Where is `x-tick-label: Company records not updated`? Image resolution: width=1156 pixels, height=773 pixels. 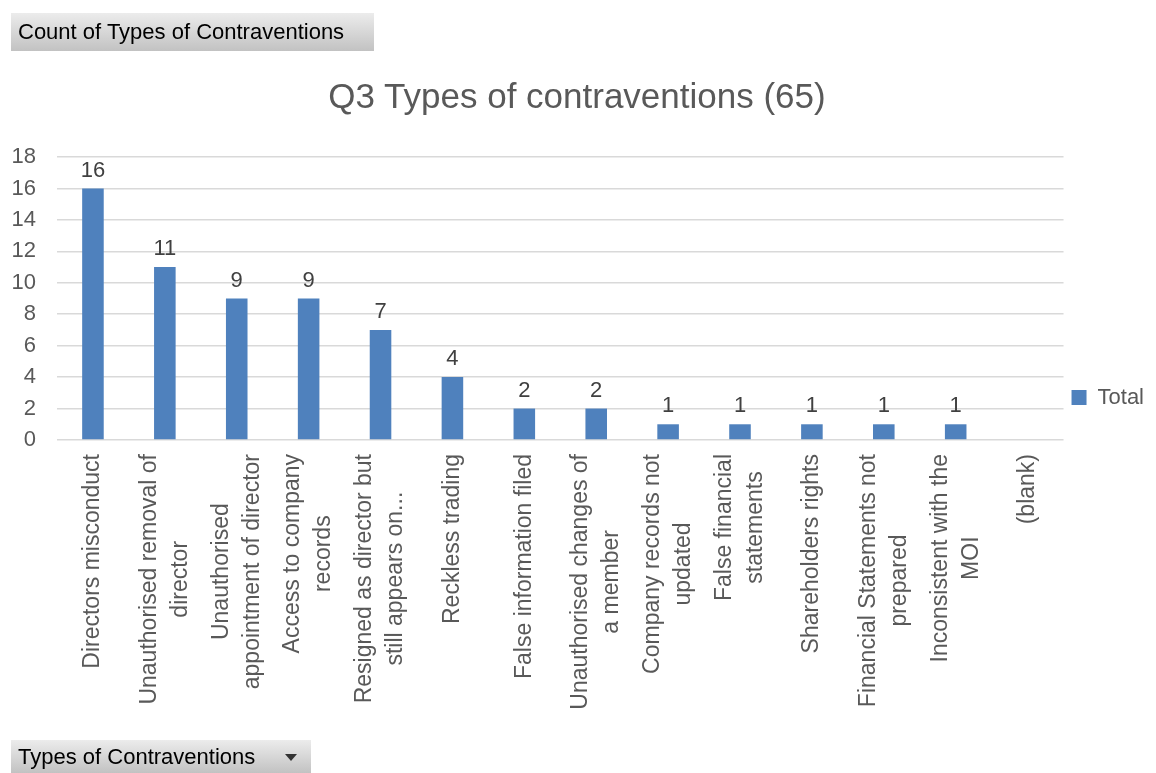 x-tick-label: Company records not updated is located at coordinates (666, 563).